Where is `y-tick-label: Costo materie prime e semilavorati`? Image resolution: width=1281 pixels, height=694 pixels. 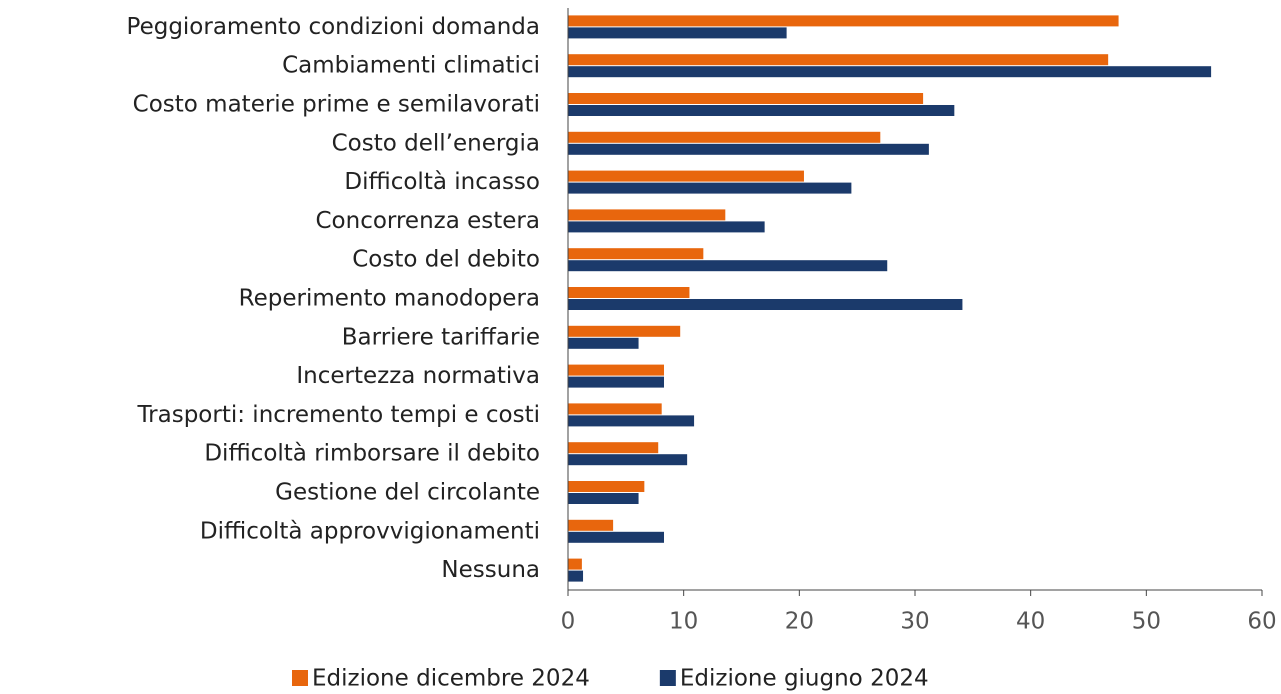 y-tick-label: Costo materie prime e semilavorati is located at coordinates (336, 105).